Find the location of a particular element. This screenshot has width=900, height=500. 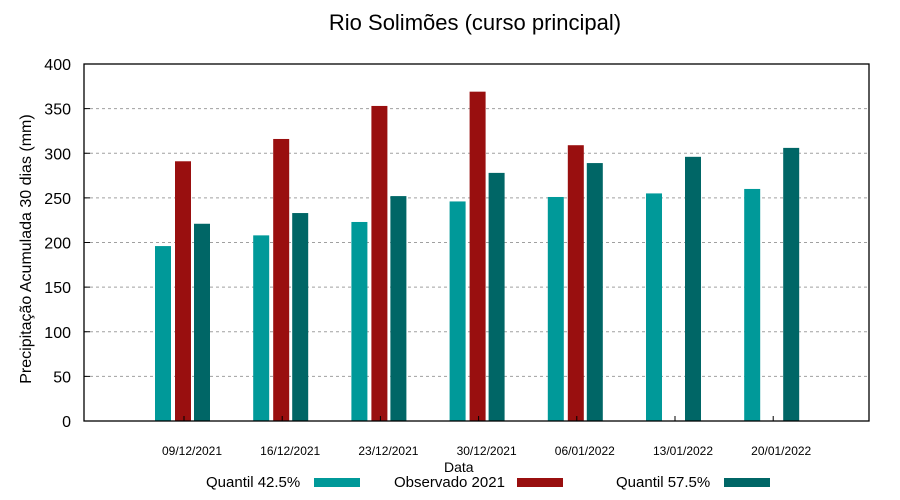

x-tick-label: 20/01/2022 is located at coordinates (781, 451).